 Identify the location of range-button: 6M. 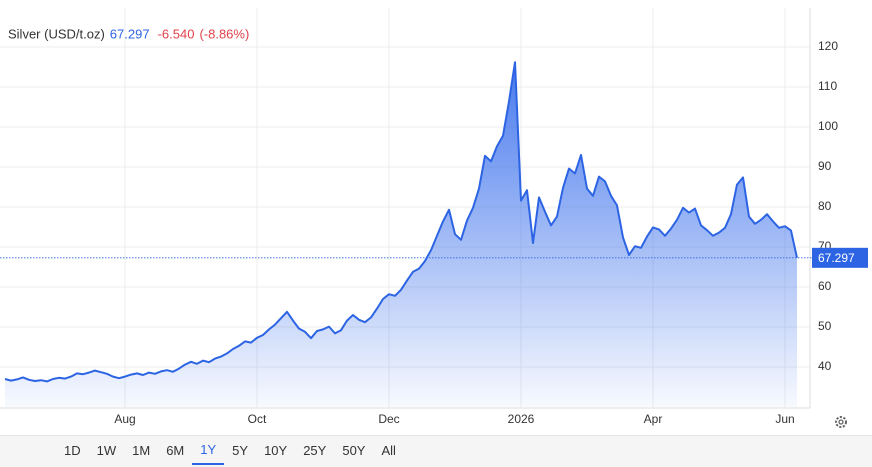
(175, 450).